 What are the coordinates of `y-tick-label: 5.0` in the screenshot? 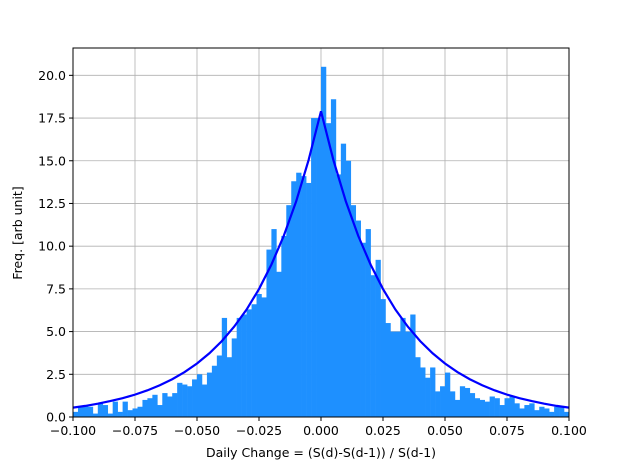 It's located at (56, 331).